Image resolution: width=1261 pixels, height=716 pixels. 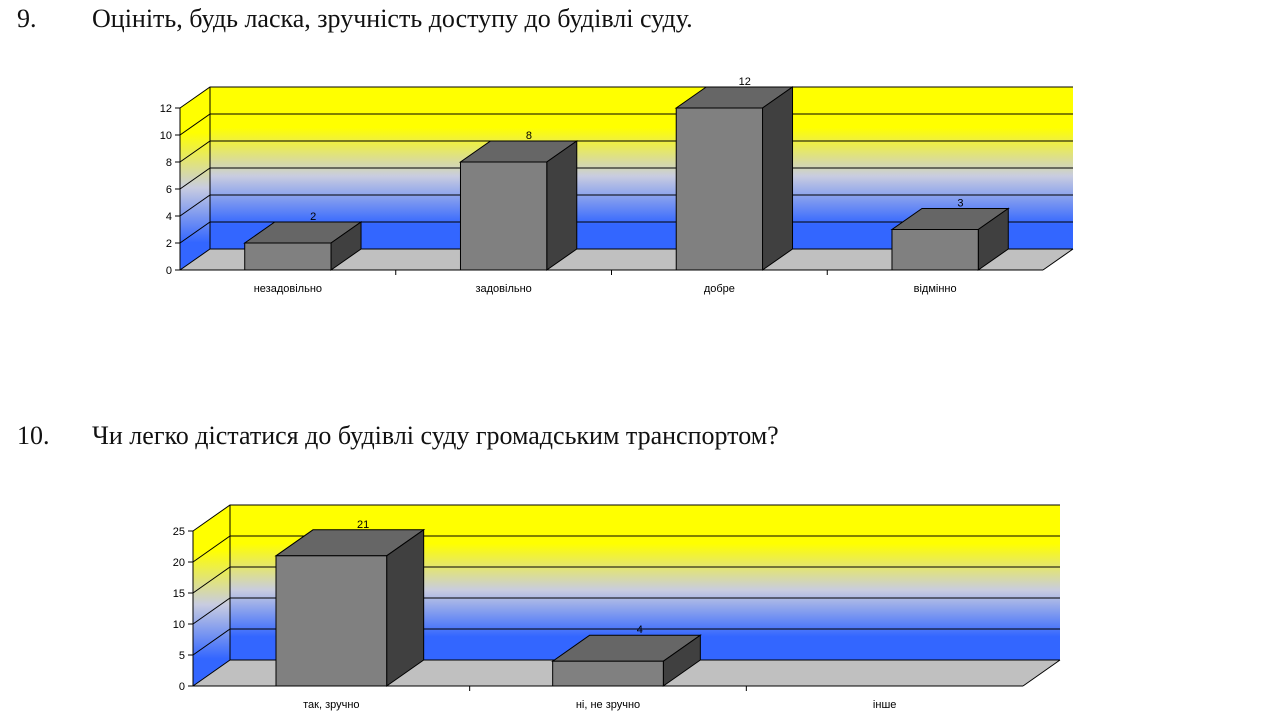 What do you see at coordinates (179, 563) in the screenshot?
I see `y-tick-label: 20` at bounding box center [179, 563].